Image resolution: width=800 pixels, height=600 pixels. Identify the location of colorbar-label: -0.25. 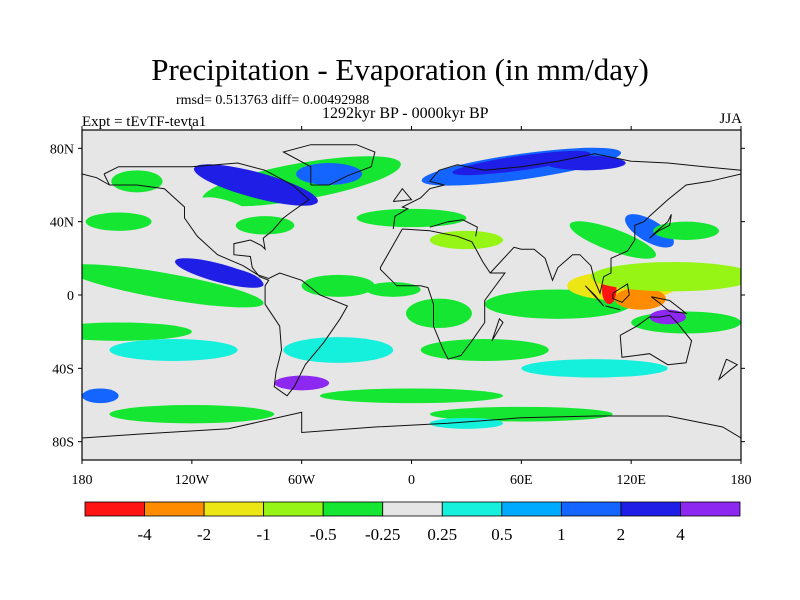
(382, 534).